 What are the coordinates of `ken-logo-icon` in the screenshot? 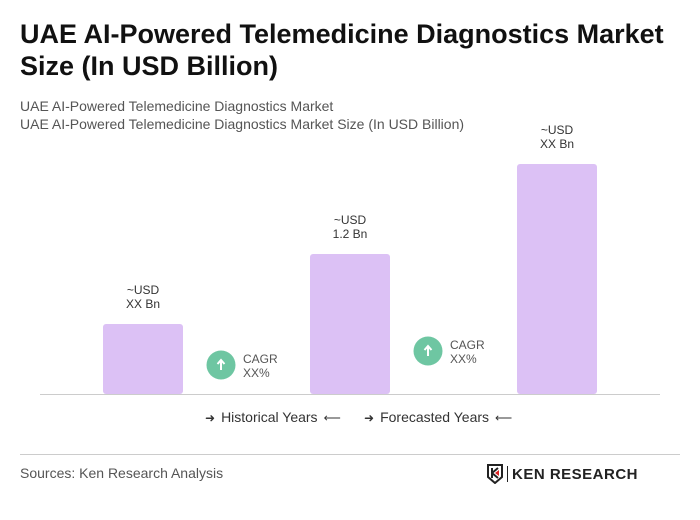 It's located at (495, 474).